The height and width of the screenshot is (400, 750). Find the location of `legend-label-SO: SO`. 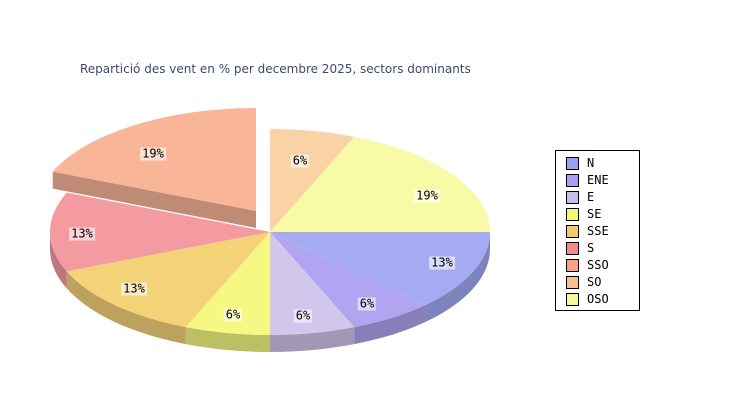

legend-label-SO: SO is located at coordinates (594, 282).